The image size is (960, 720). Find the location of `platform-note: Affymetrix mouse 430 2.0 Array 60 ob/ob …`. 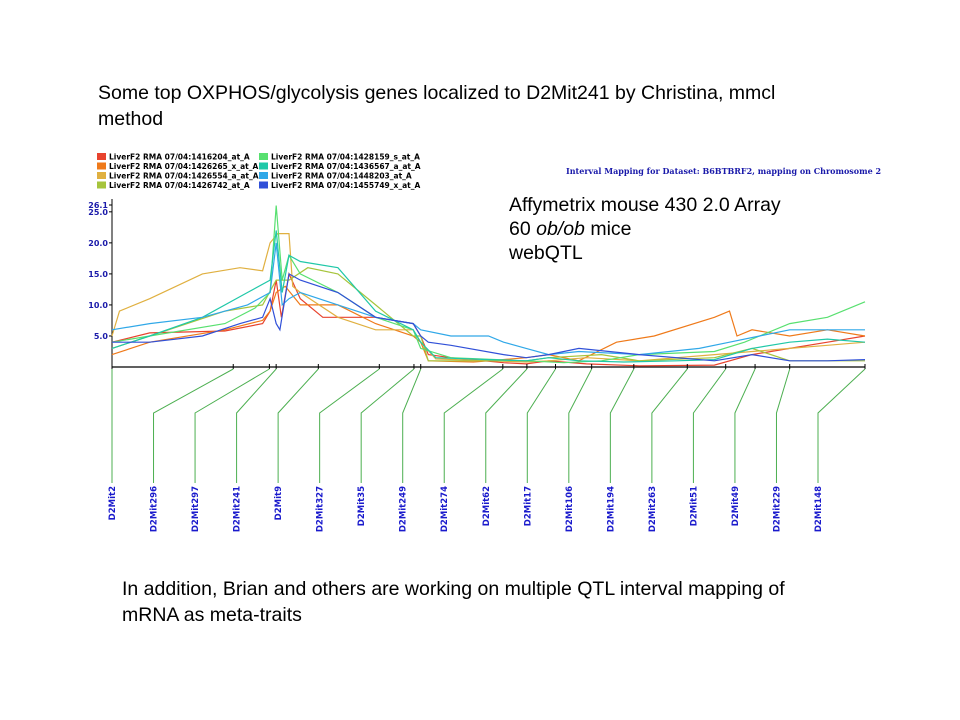

platform-note: Affymetrix mouse 430 2.0 Array 60 ob/ob … is located at coordinates (645, 229).